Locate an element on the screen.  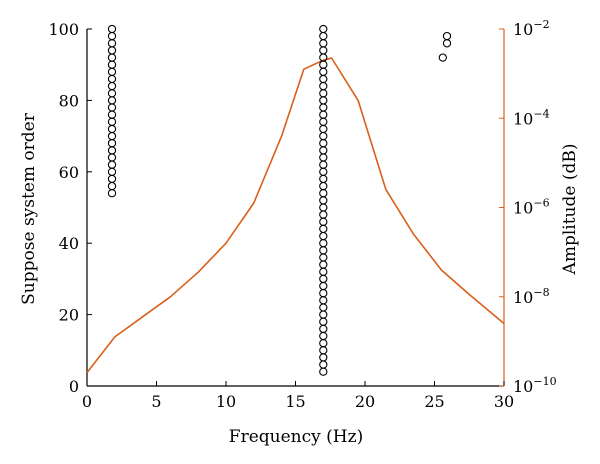
y-axis-right-label: Amplitude (dB) is located at coordinates (570, 210).